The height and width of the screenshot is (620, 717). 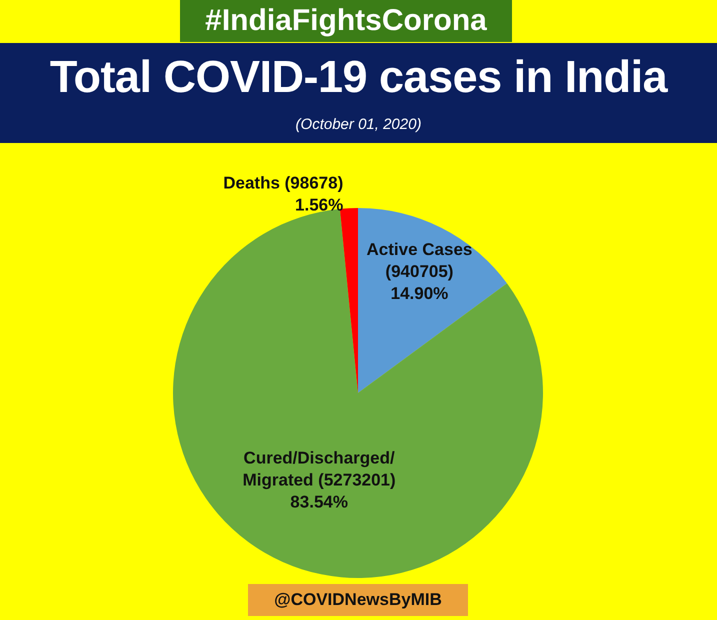 What do you see at coordinates (319, 502) in the screenshot?
I see `data-label: 83.54%` at bounding box center [319, 502].